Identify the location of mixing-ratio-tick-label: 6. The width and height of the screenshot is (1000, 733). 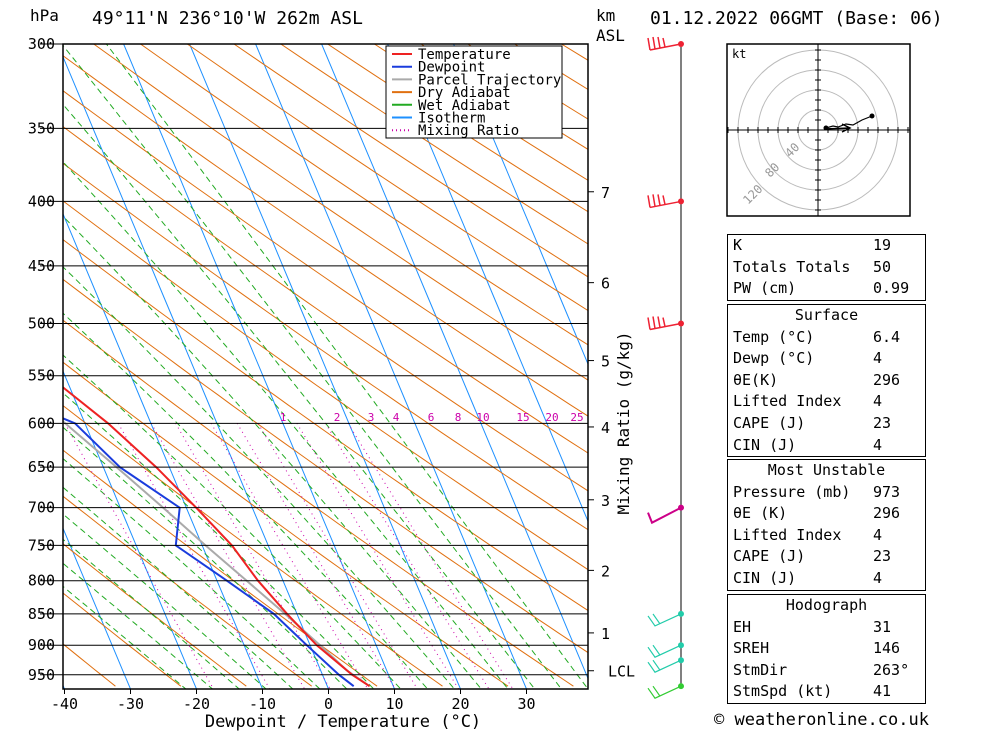
(431, 417).